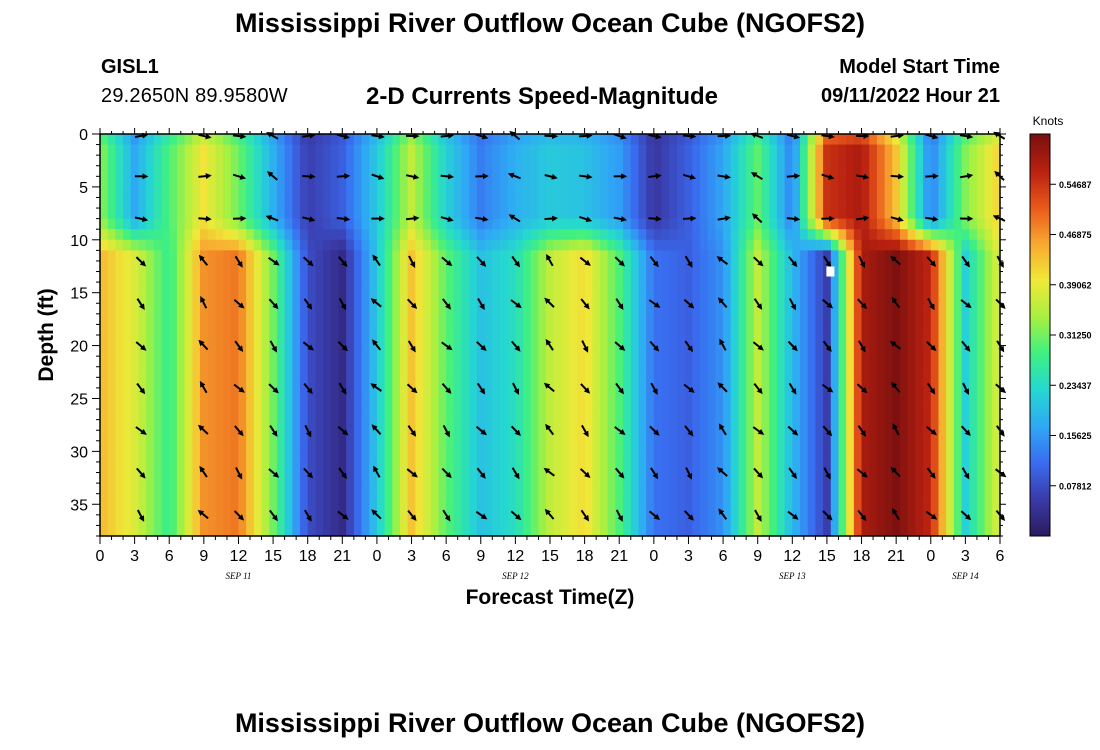 The width and height of the screenshot is (1100, 750). I want to click on x-tick-label: 18, so click(308, 556).